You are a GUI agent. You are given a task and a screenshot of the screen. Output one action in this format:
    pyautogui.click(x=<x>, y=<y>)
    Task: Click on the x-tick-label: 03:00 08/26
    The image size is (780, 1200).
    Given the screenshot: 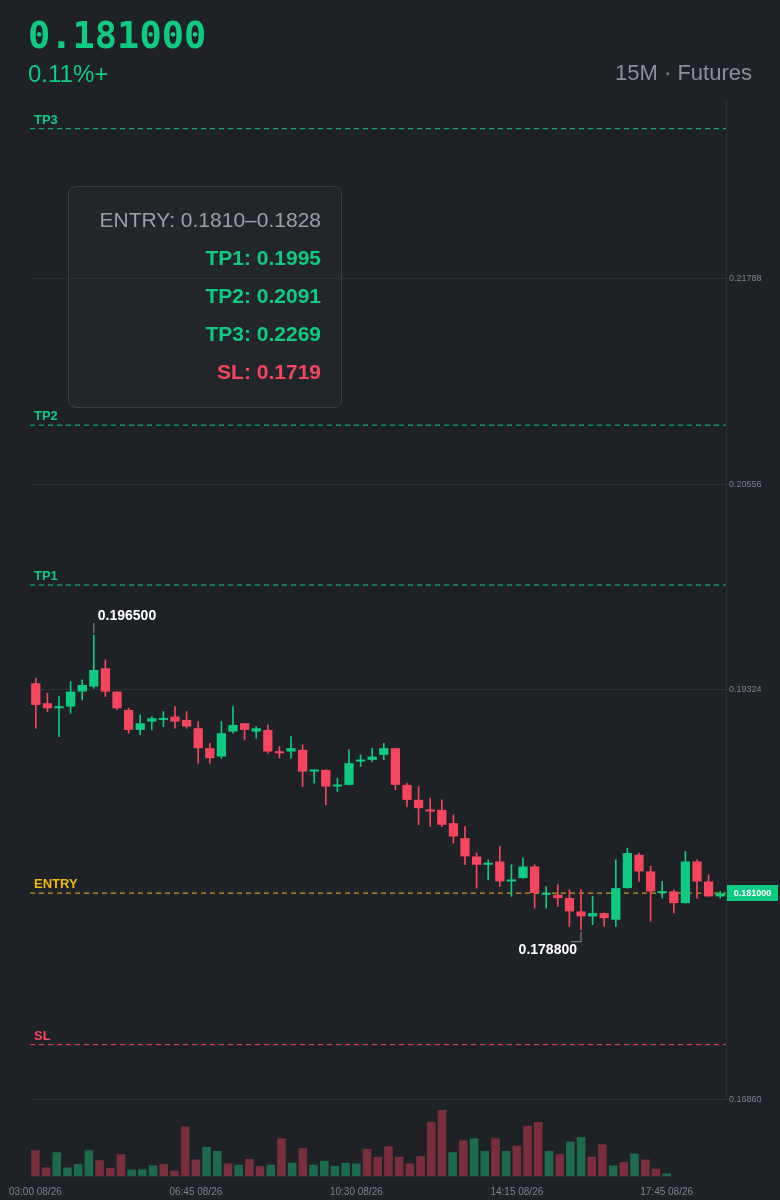 What is the action you would take?
    pyautogui.click(x=35, y=1191)
    